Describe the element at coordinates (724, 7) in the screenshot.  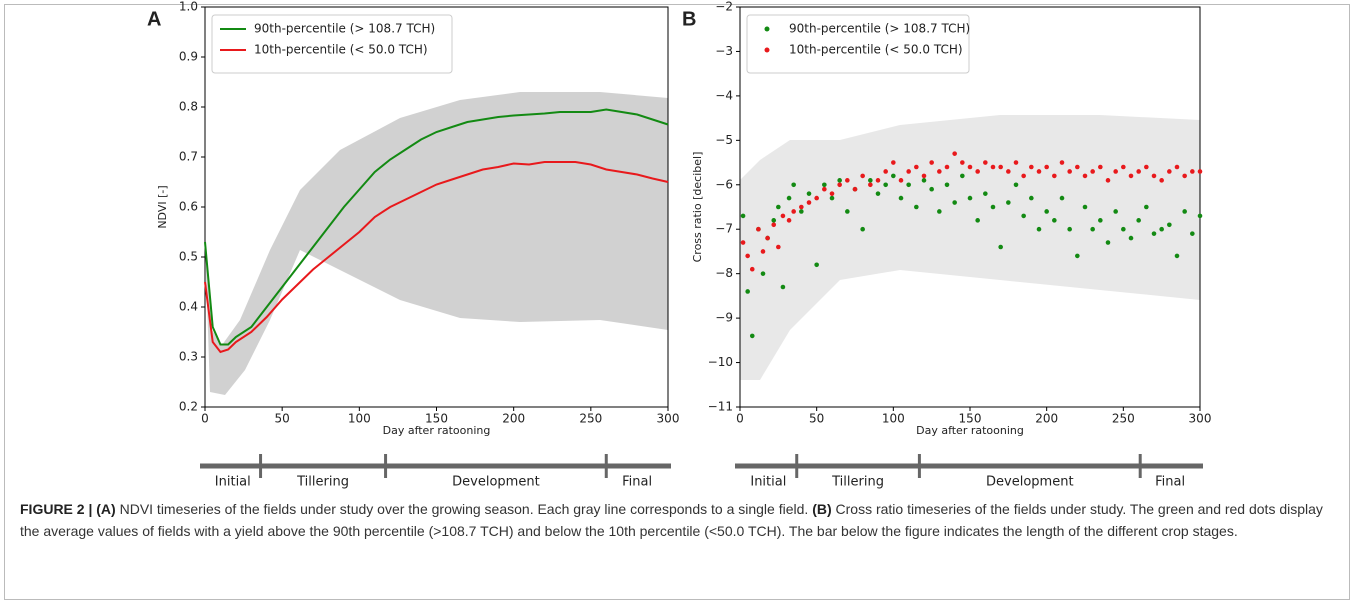
I see `y-tick-label: −2` at that location.